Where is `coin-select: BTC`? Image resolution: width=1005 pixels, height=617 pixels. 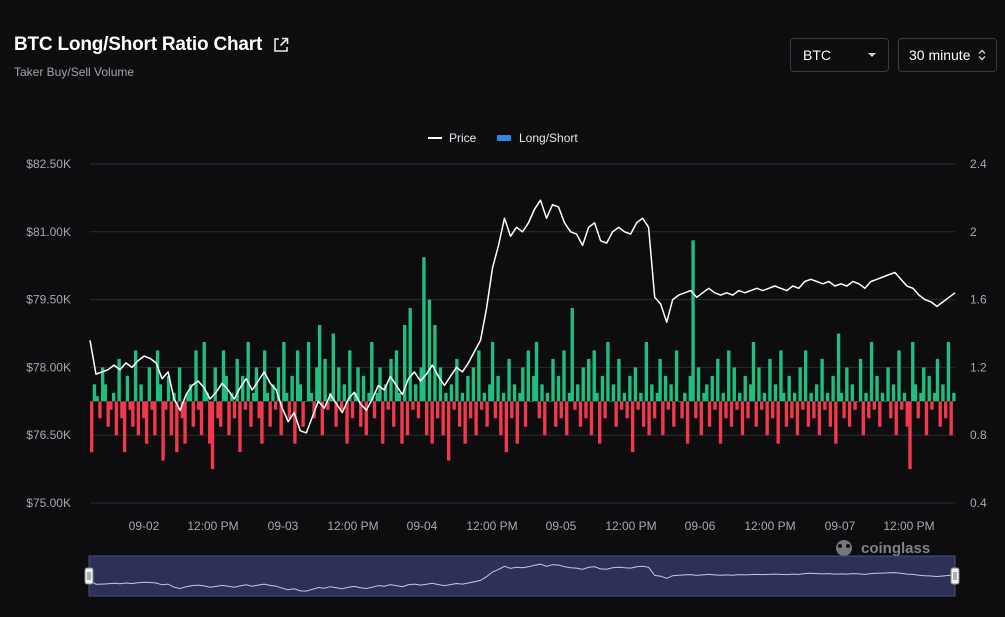 coin-select: BTC is located at coordinates (839, 55).